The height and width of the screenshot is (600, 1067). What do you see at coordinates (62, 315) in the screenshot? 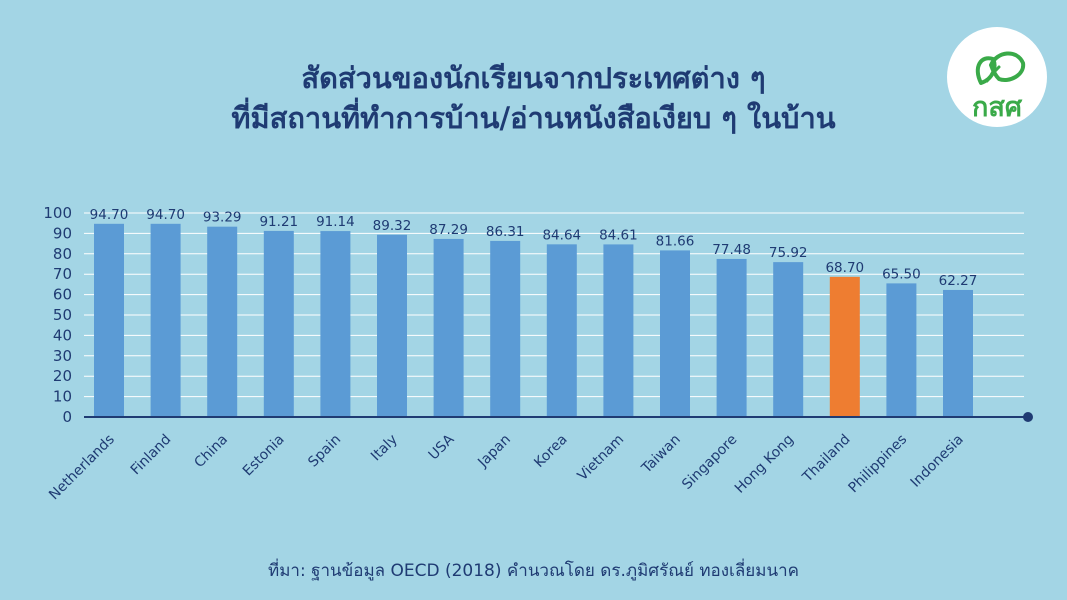
I see `y-tick-label: 50` at bounding box center [62, 315].